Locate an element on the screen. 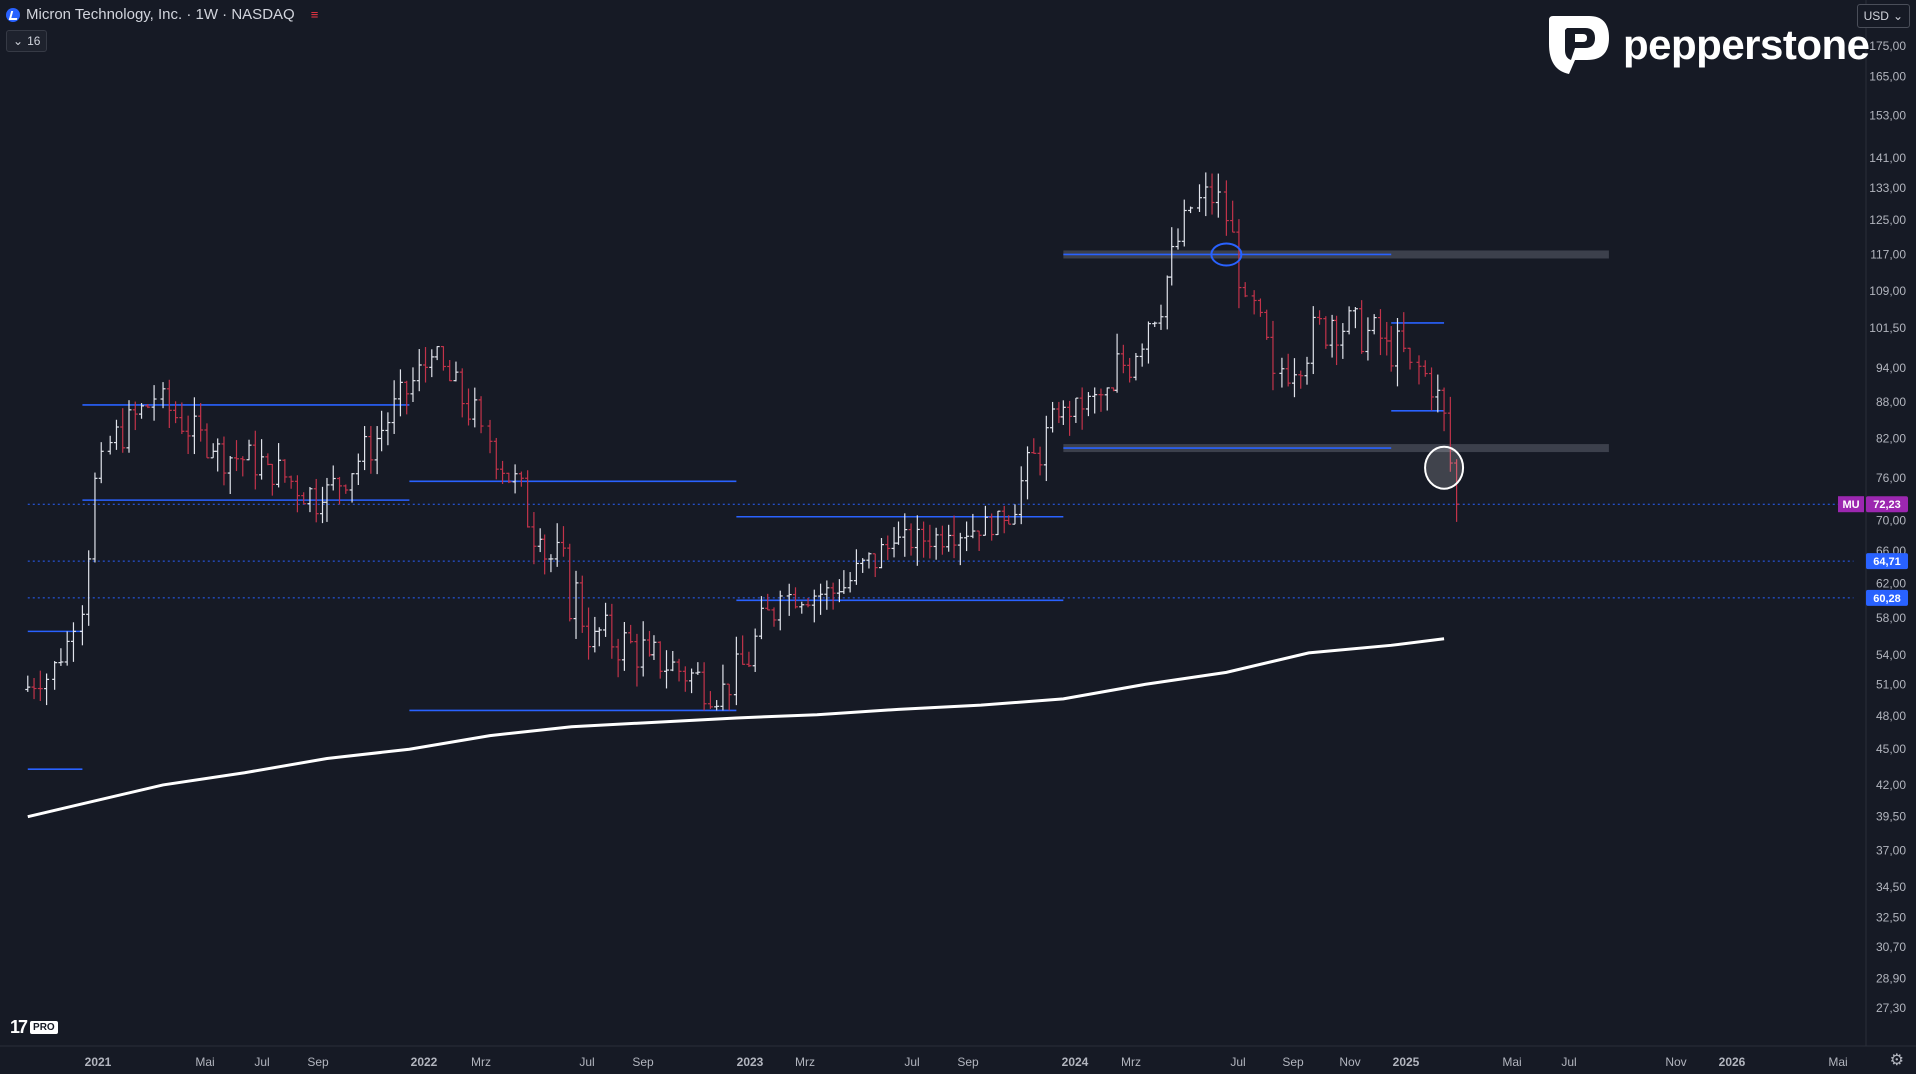  x-tick-label-17: 2025 is located at coordinates (1406, 1062).